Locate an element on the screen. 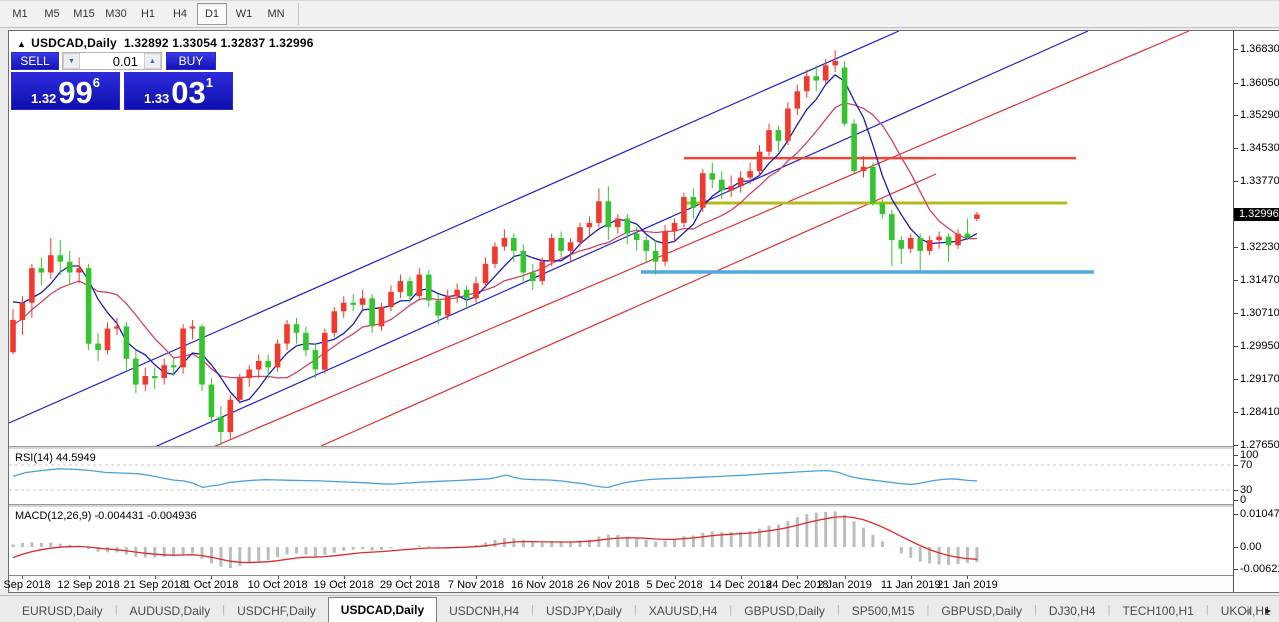 The image size is (1279, 622). sell-price-pip: 6 is located at coordinates (96, 82).